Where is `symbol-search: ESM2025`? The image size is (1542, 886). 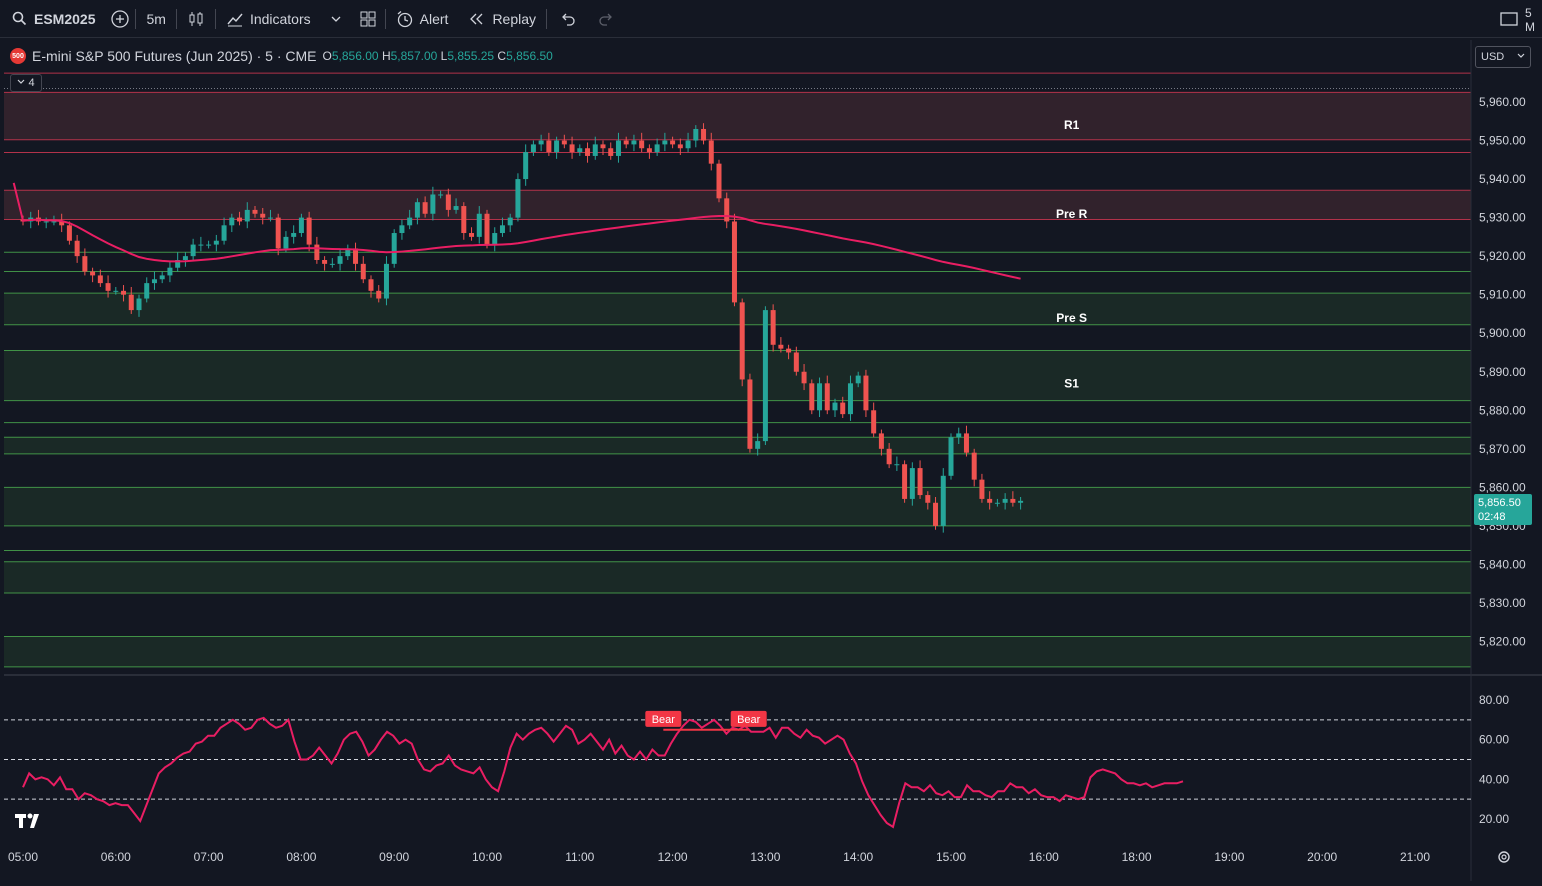 symbol-search: ESM2025 is located at coordinates (52, 18).